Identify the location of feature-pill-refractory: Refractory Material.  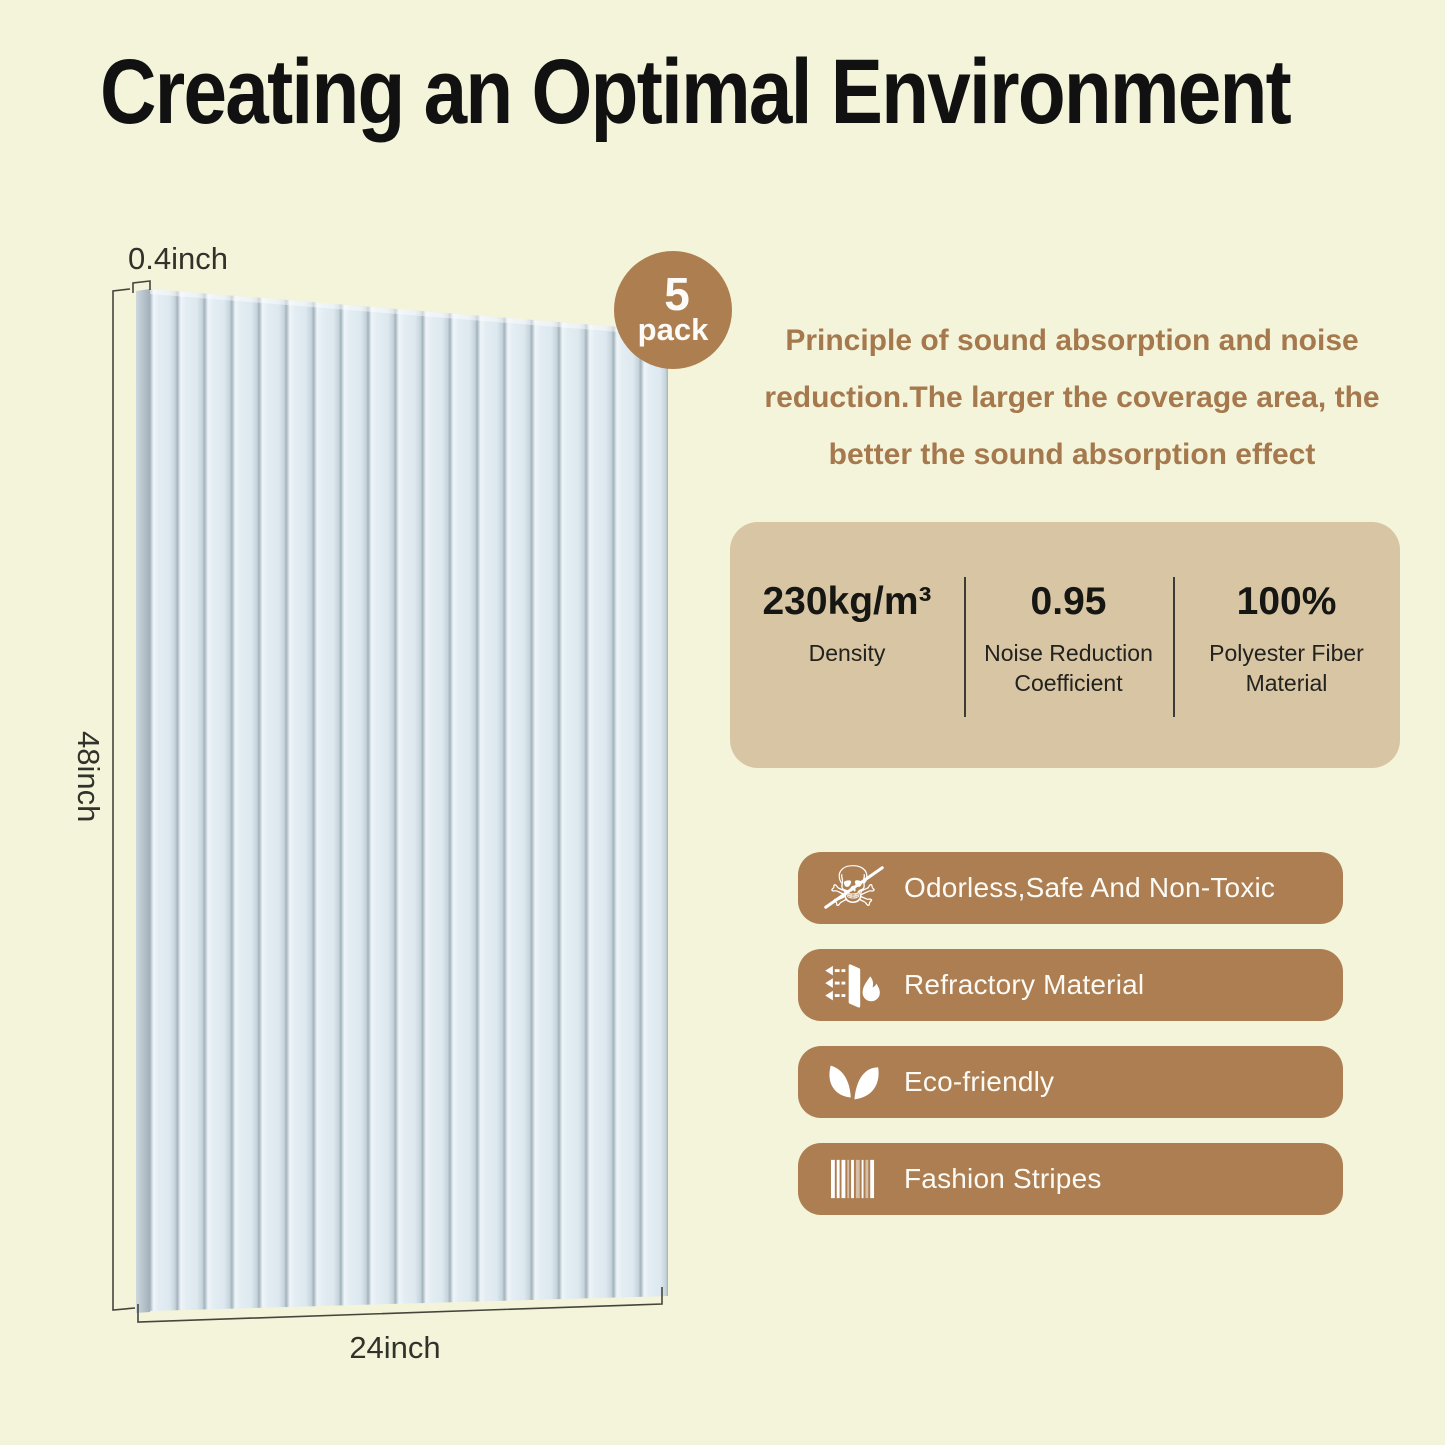
(1070, 985).